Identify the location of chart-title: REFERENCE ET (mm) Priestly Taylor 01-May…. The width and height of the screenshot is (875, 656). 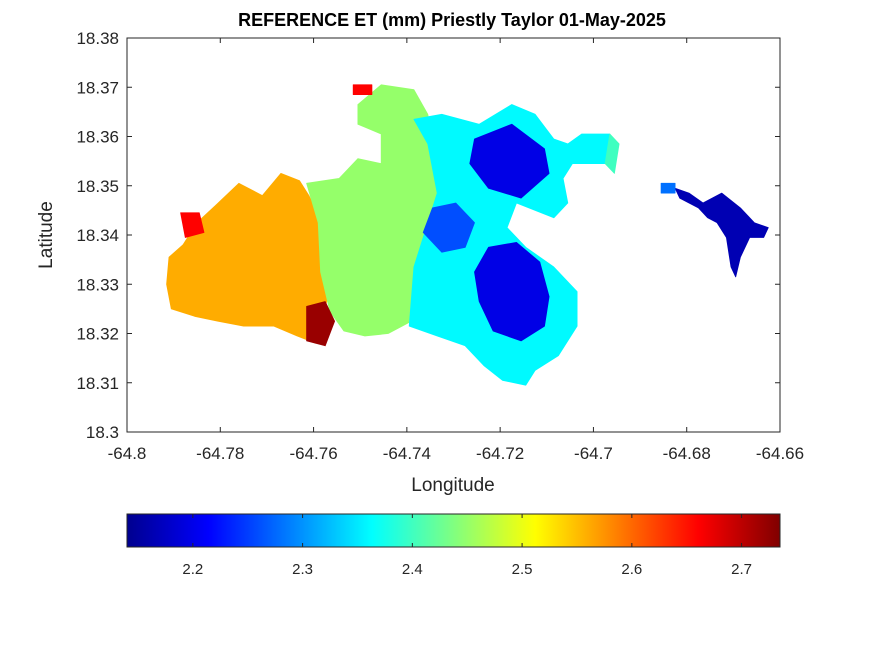
(452, 20).